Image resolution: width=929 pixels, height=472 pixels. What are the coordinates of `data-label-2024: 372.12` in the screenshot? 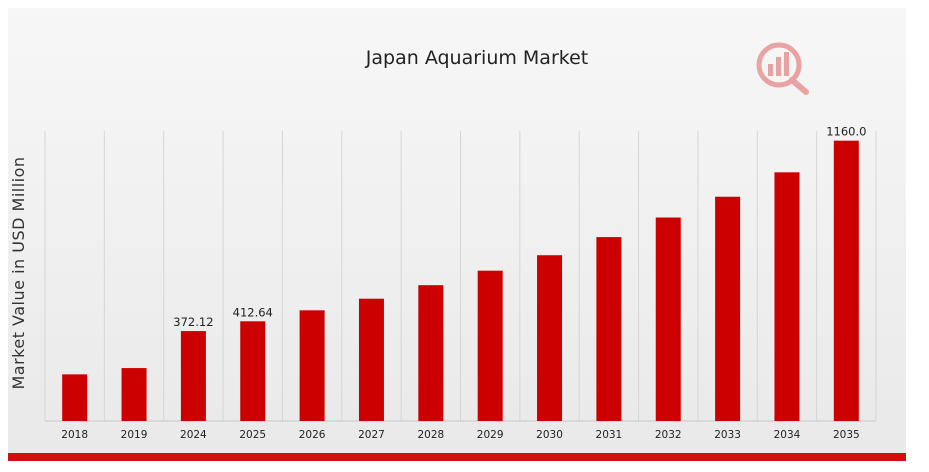 It's located at (193, 322).